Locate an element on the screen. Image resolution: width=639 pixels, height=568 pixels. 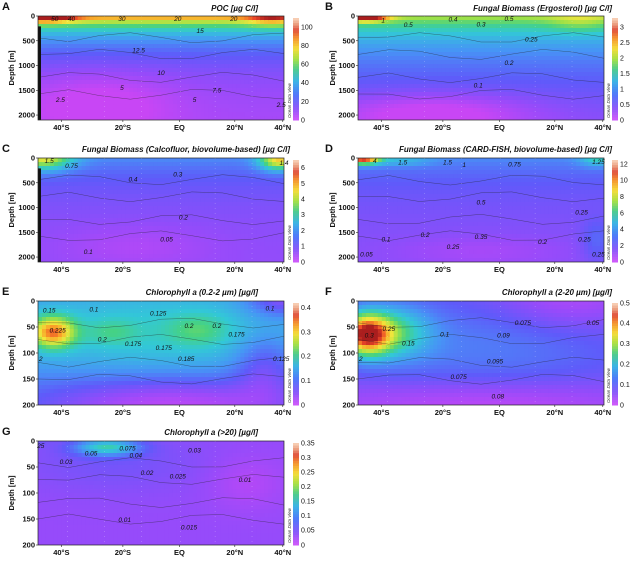
contour-label: 10 is located at coordinates (161, 73).